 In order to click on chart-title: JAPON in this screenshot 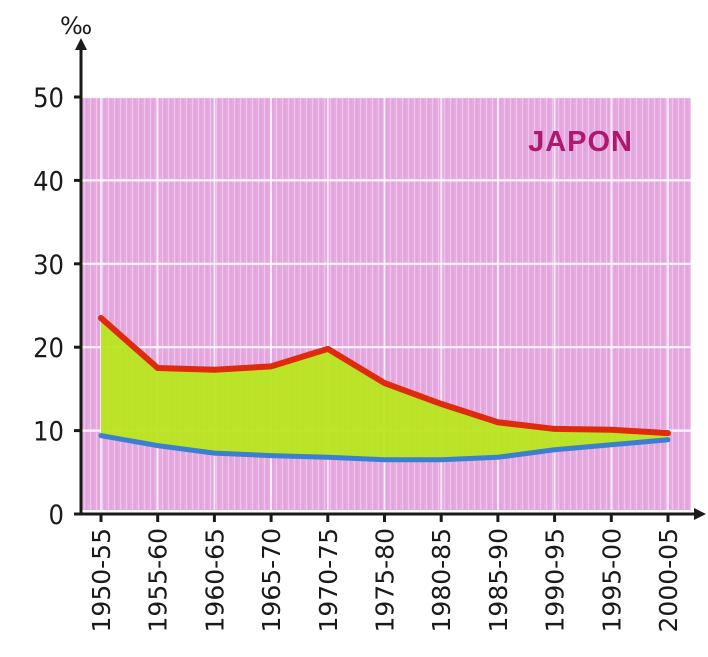, I will do `click(580, 142)`.